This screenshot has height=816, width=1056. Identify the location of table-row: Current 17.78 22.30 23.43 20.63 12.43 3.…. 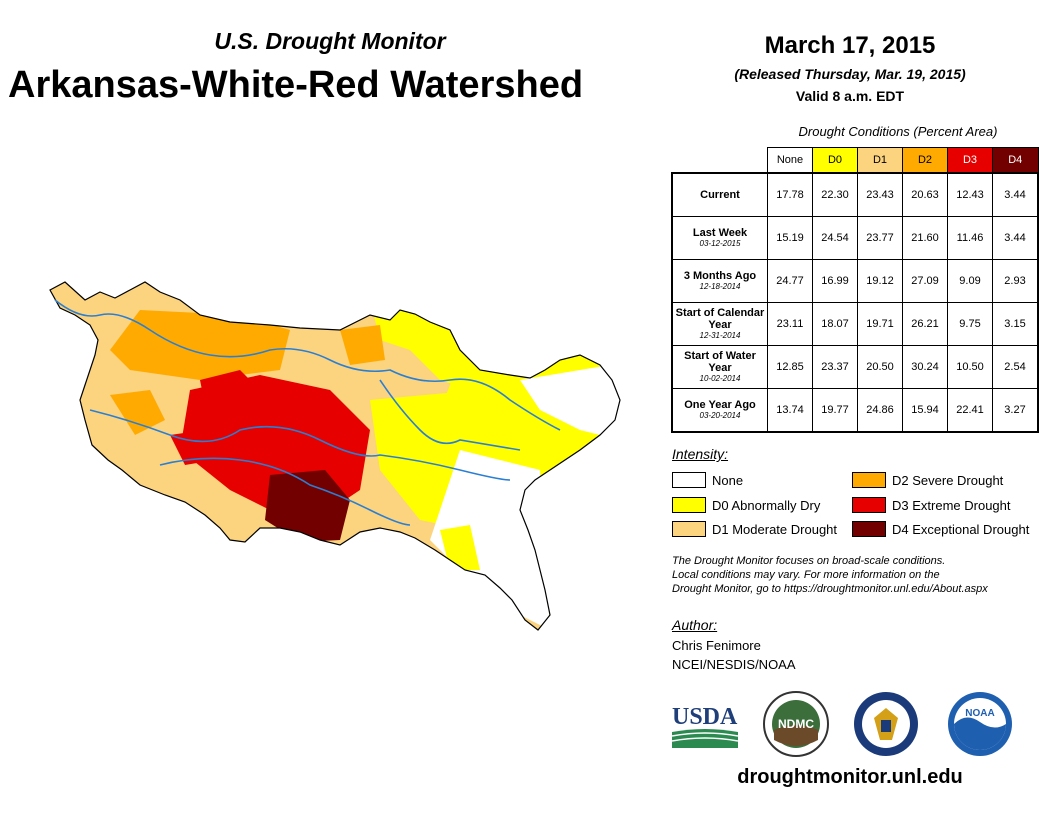
(855, 194).